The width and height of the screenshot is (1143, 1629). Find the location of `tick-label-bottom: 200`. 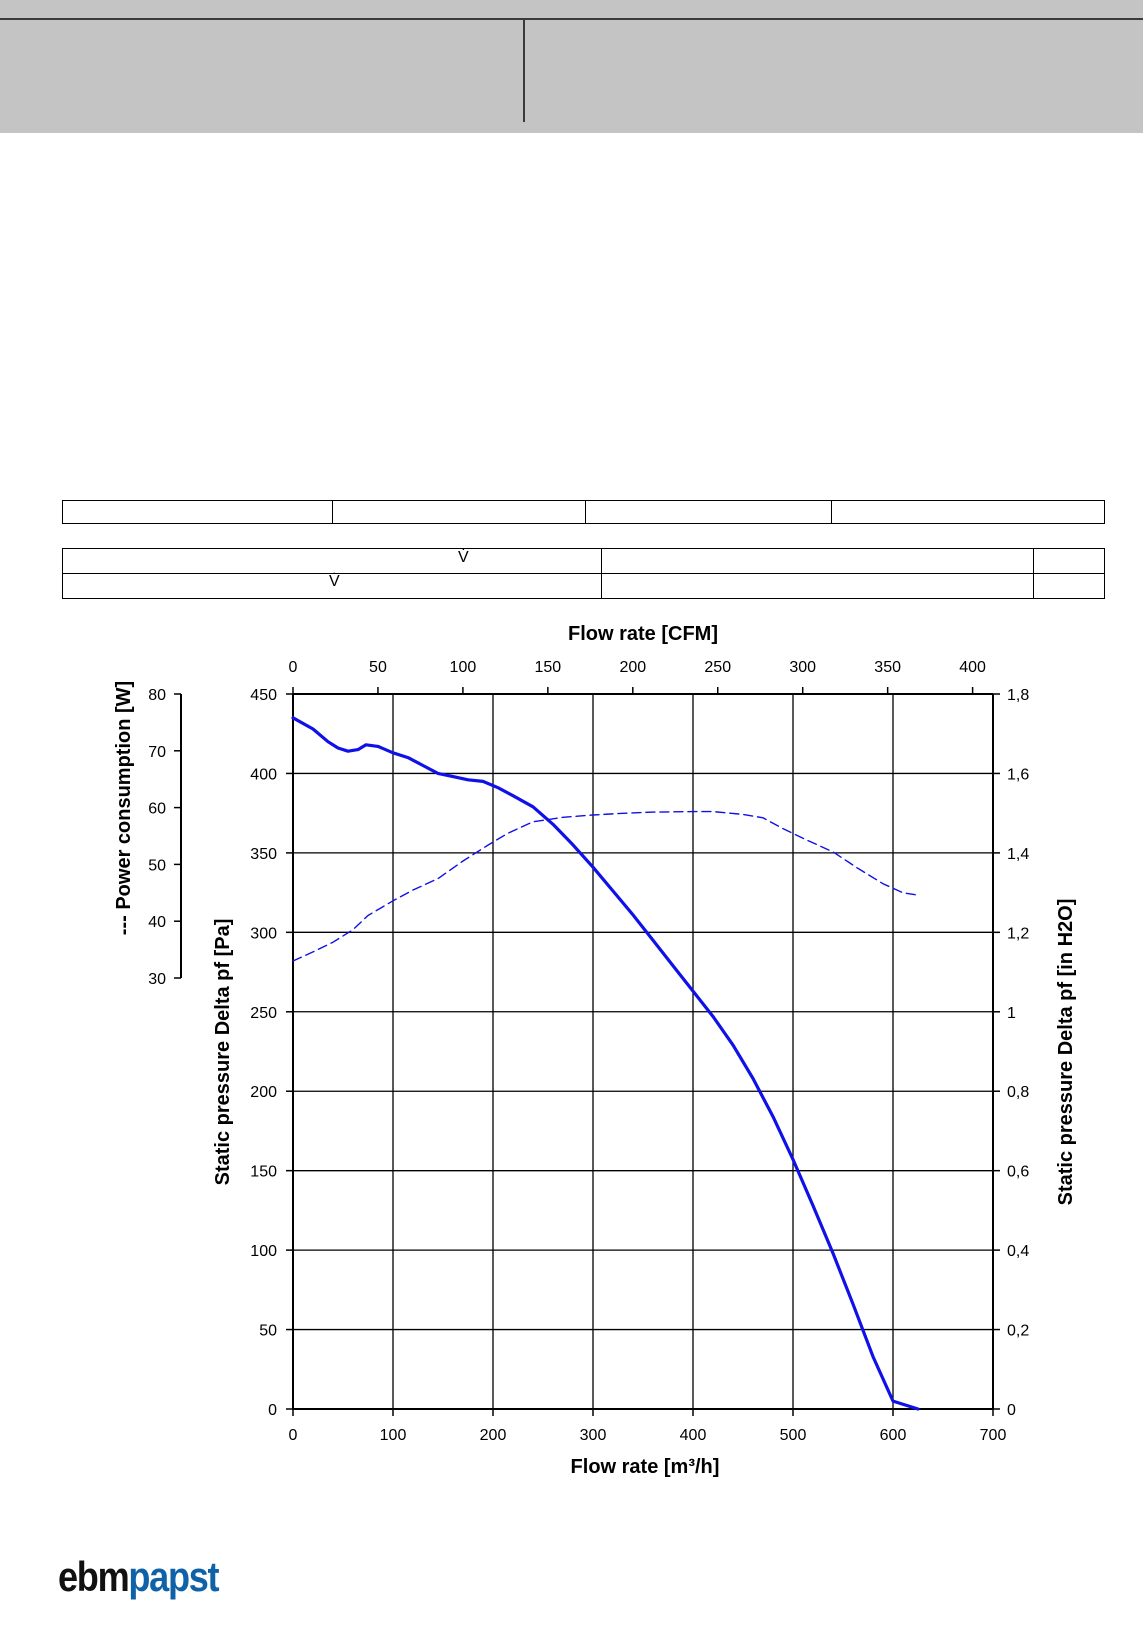

tick-label-bottom: 200 is located at coordinates (493, 1435).